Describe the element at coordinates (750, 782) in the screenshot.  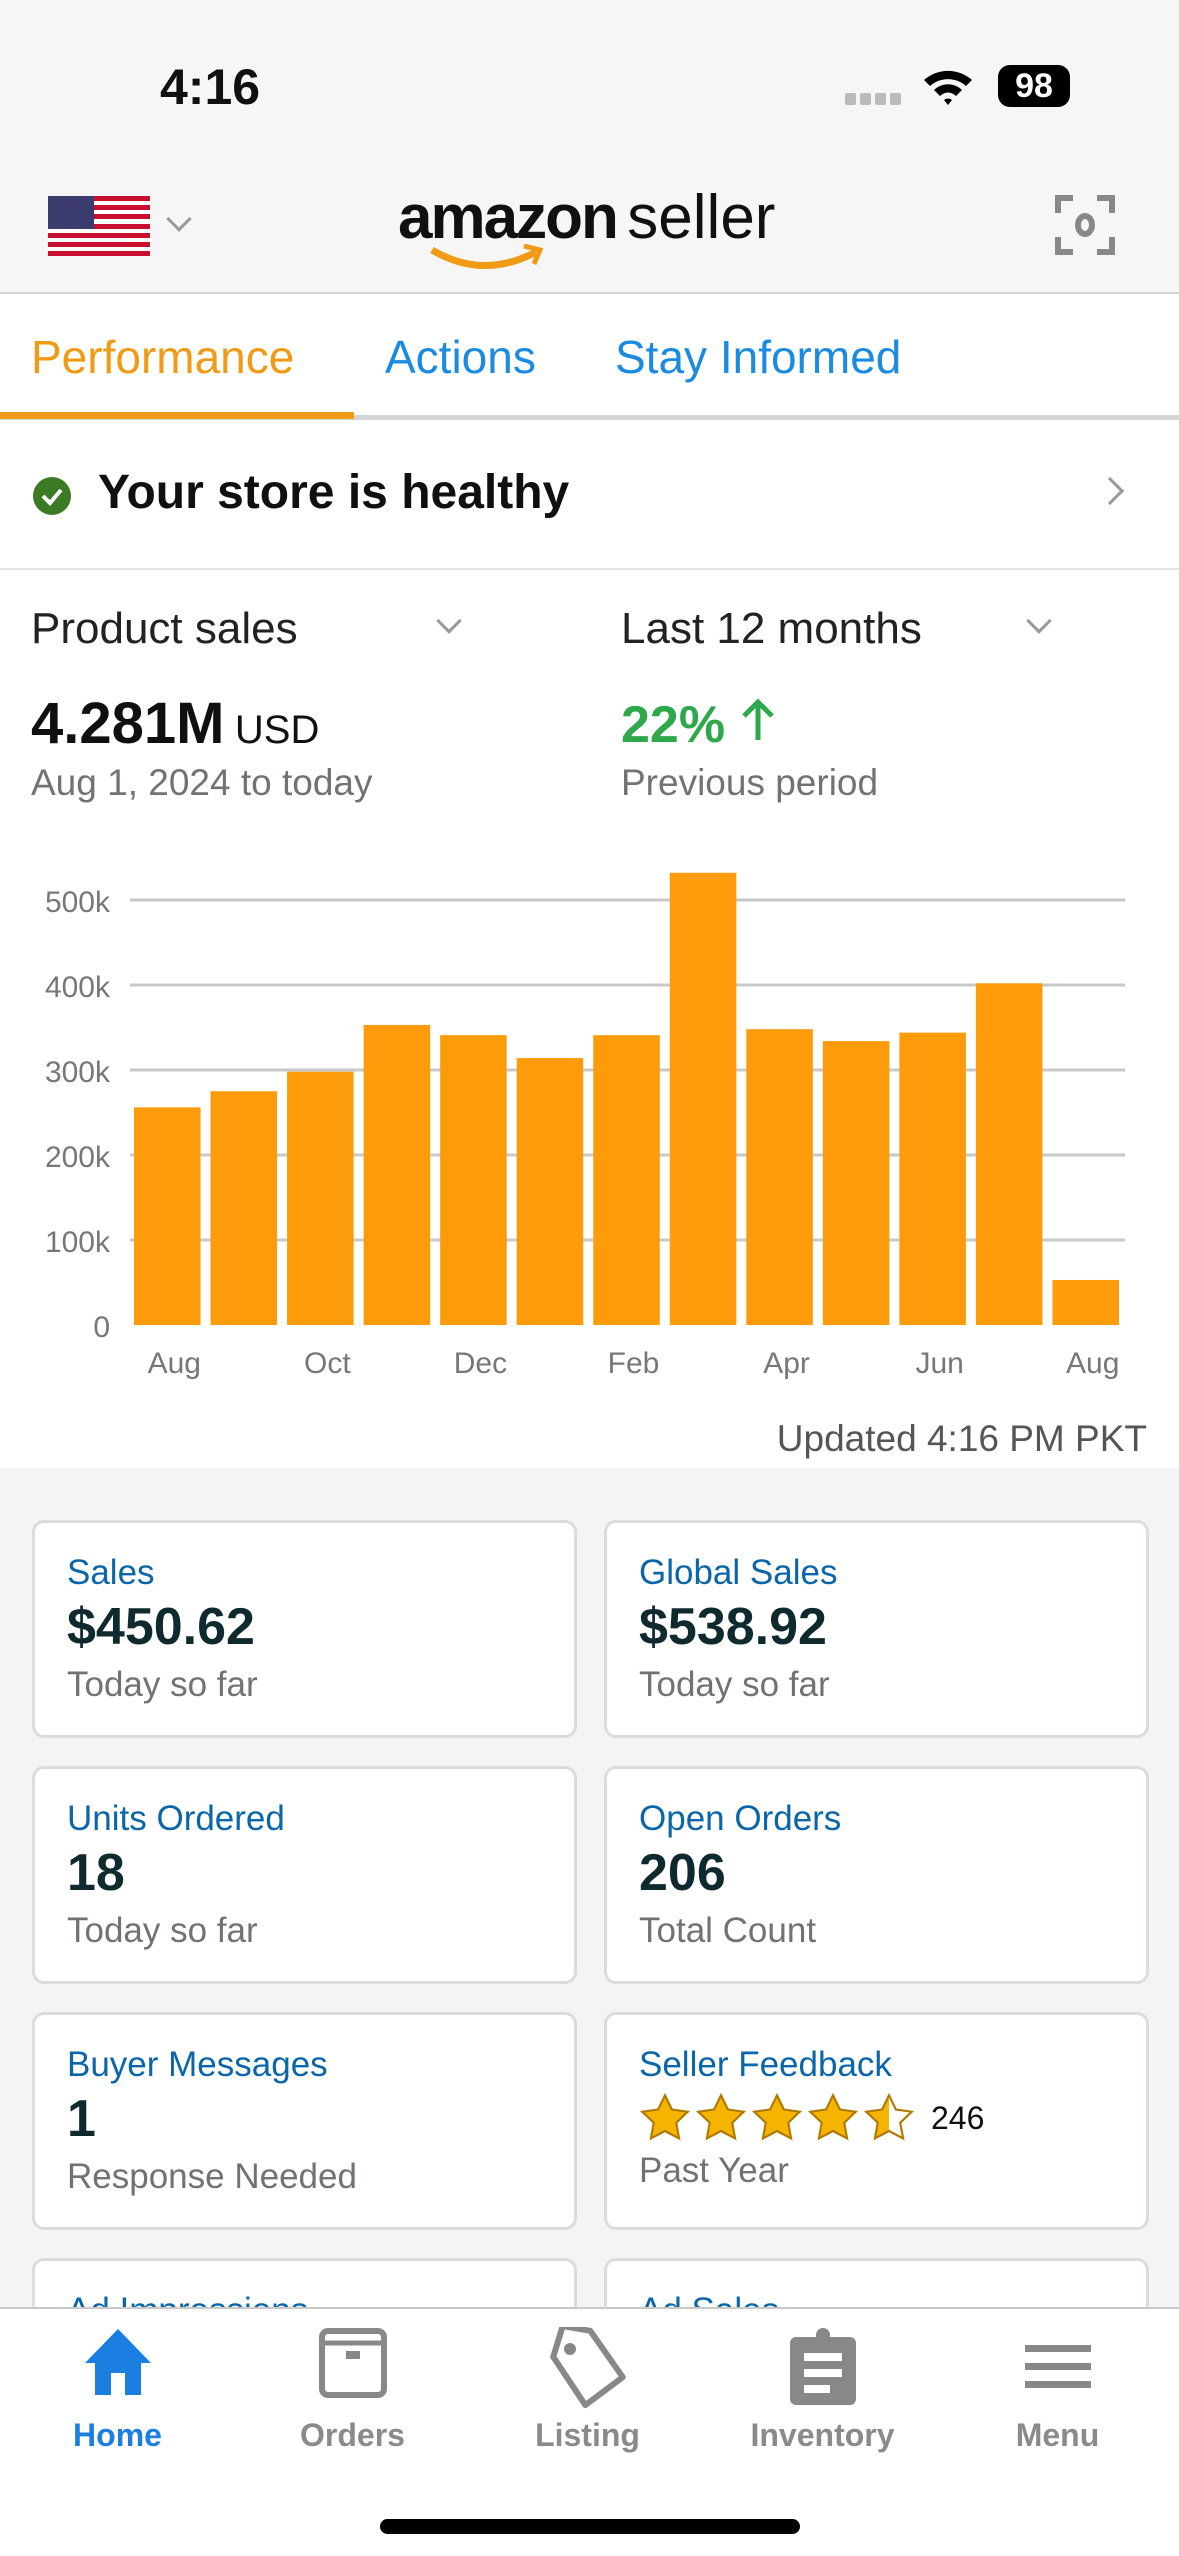
I see `change-label: Previous period` at that location.